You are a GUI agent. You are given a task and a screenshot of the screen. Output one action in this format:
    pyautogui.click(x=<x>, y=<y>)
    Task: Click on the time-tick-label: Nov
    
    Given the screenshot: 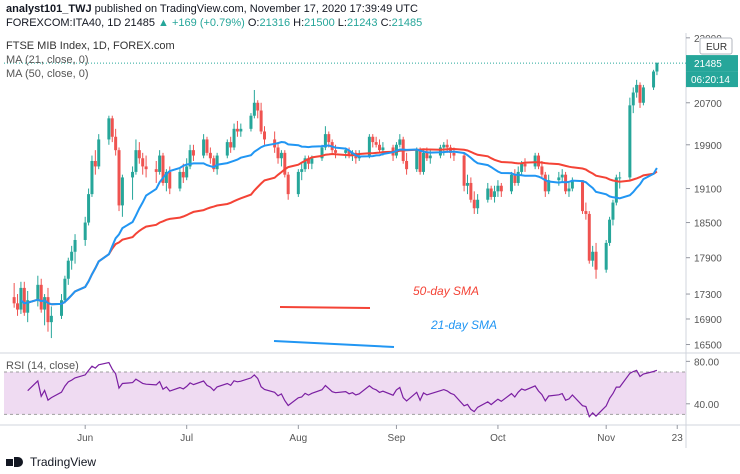 What is the action you would take?
    pyautogui.click(x=606, y=438)
    